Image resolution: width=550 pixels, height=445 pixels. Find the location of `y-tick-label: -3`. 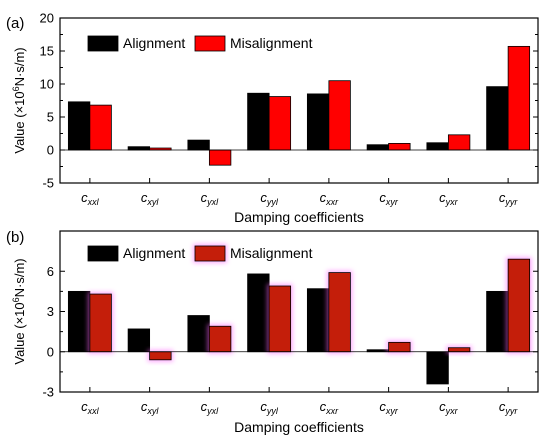

y-tick-label: -3 is located at coordinates (48, 392).